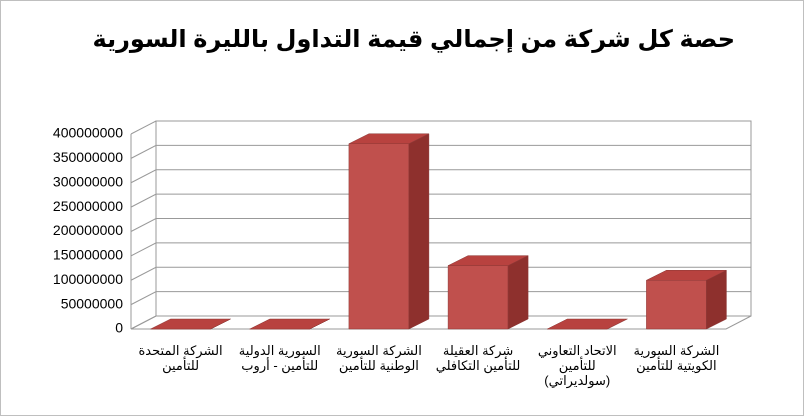 The image size is (804, 416). What do you see at coordinates (279, 358) in the screenshot?
I see `x-tick-label: السورية الدولية للتأمين - أروب` at bounding box center [279, 358].